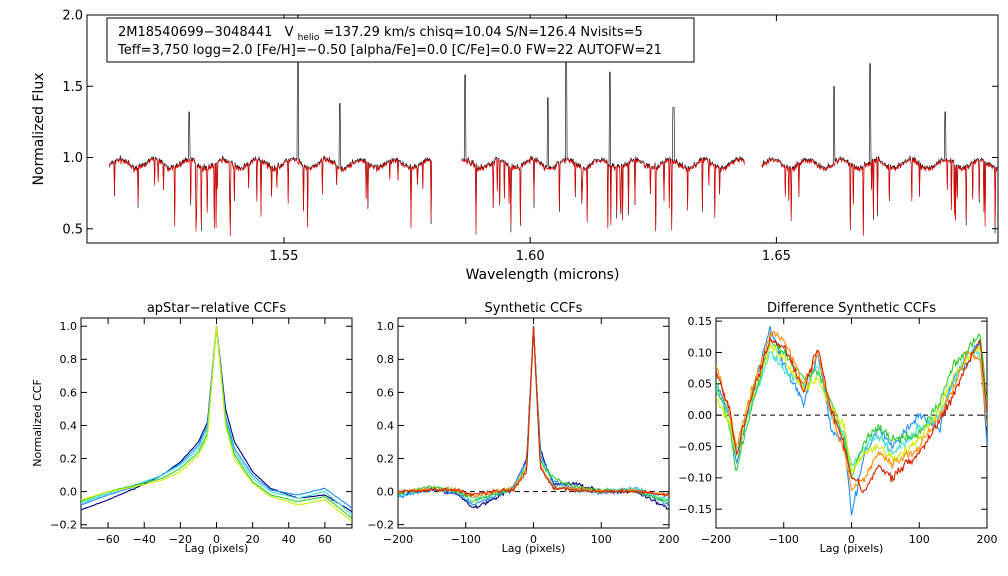  Describe the element at coordinates (700, 321) in the screenshot. I see `y-tick-label: 0.15` at that location.